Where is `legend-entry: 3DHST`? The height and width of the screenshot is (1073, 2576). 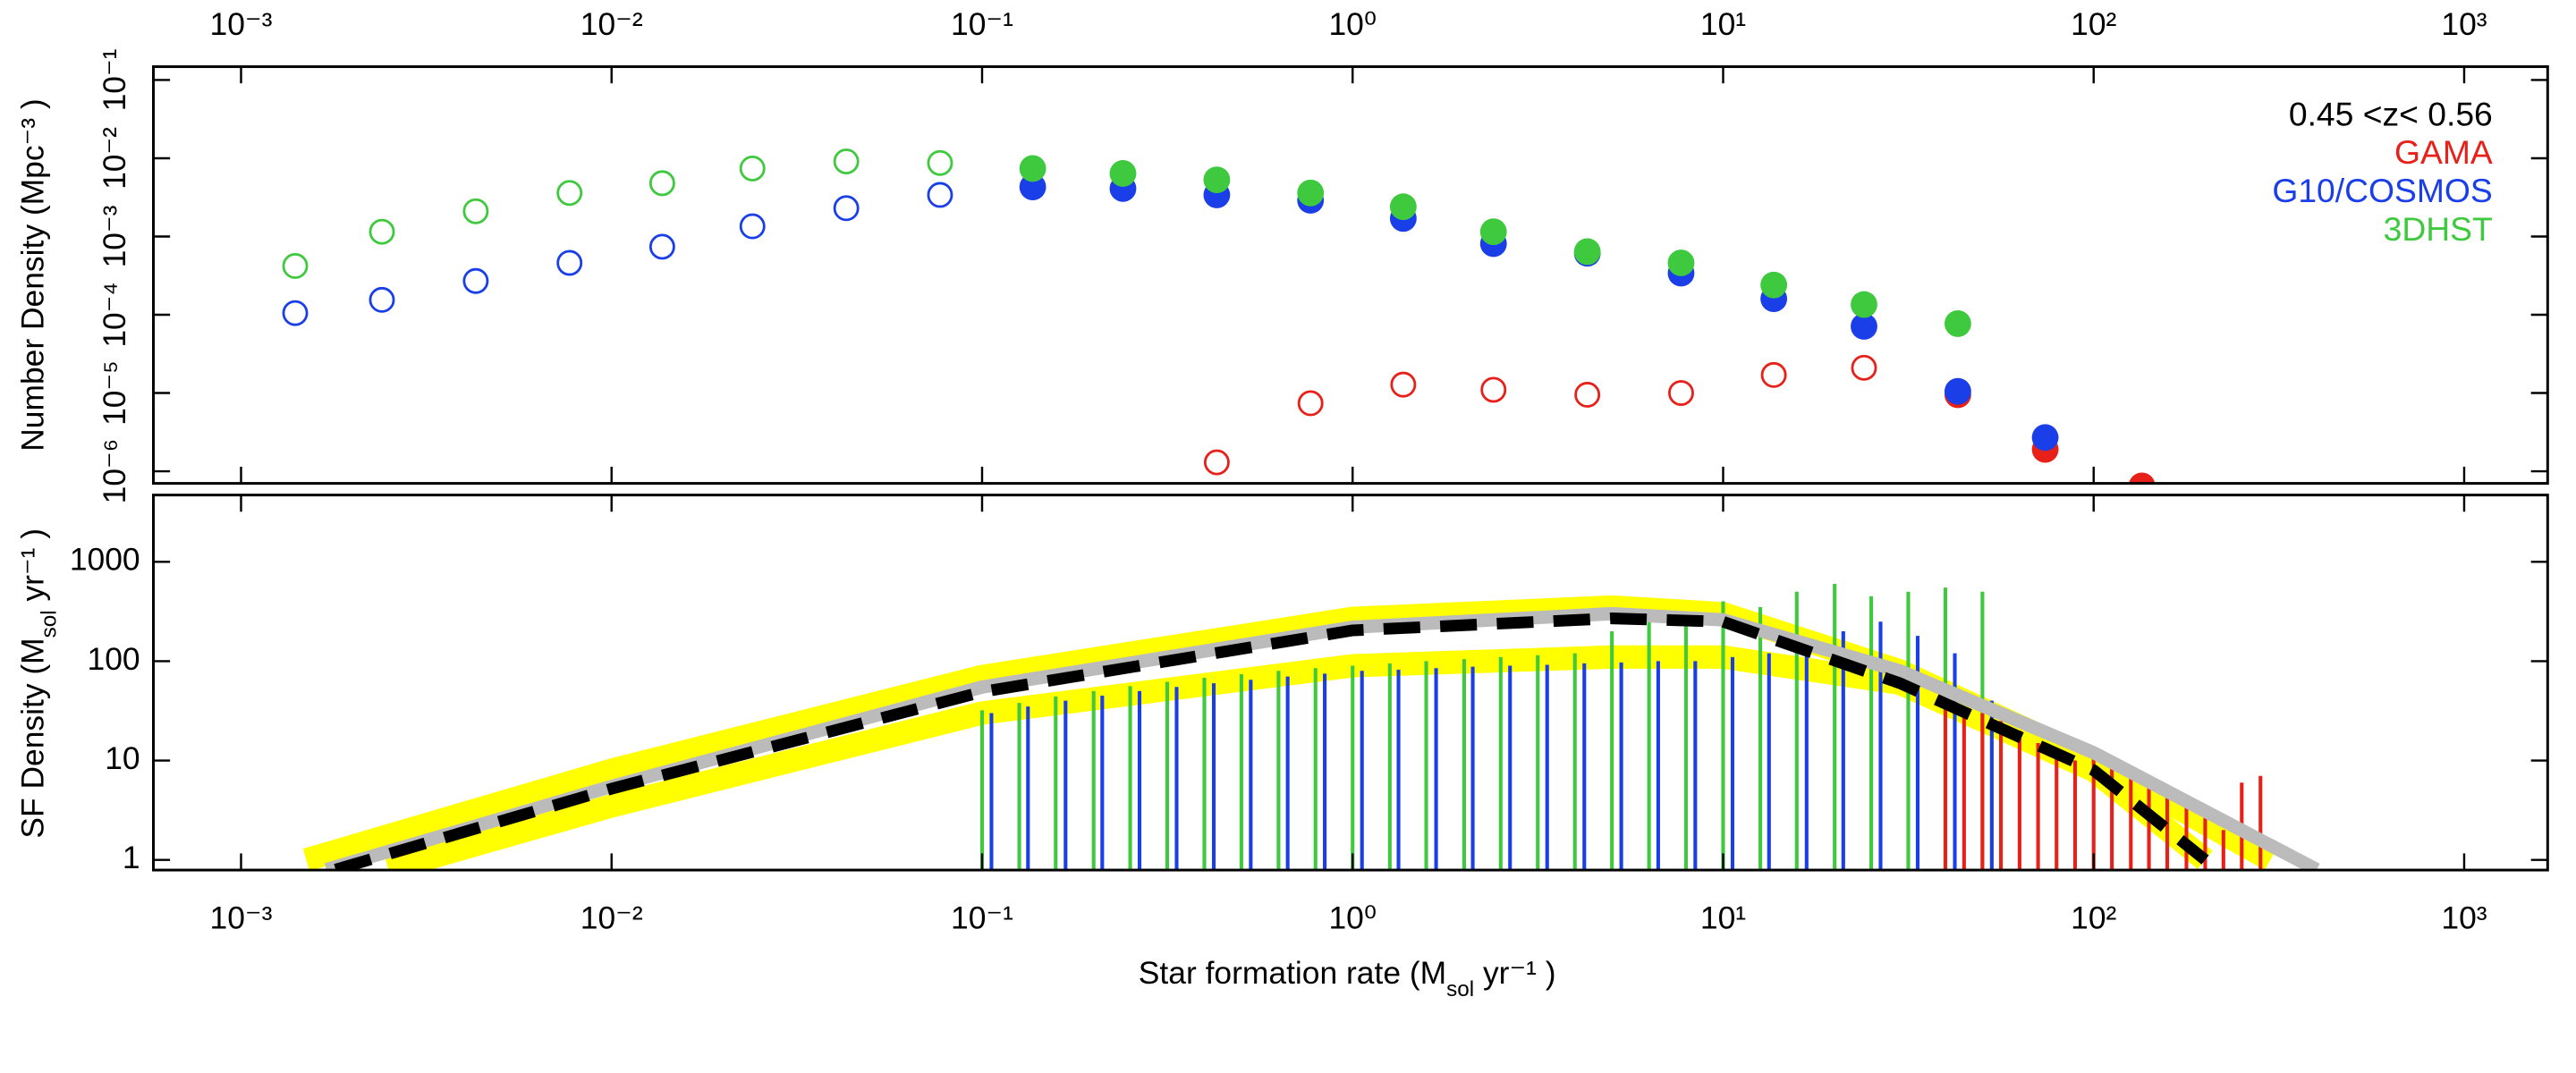 legend-entry: 3DHST is located at coordinates (2438, 229).